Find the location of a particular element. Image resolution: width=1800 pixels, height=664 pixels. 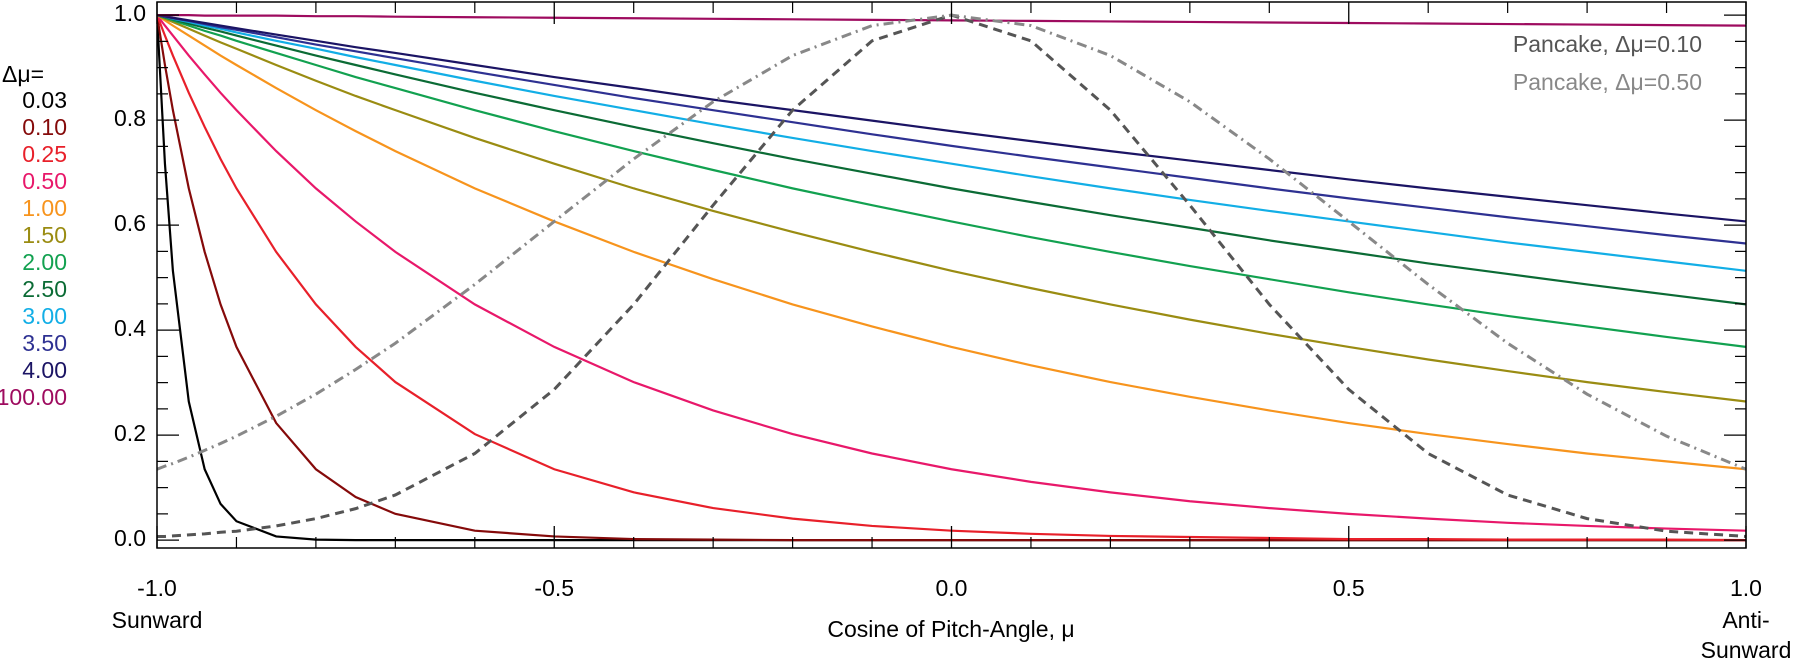

legend-label: Pancake, Δμ=0.50 is located at coordinates (1607, 82).